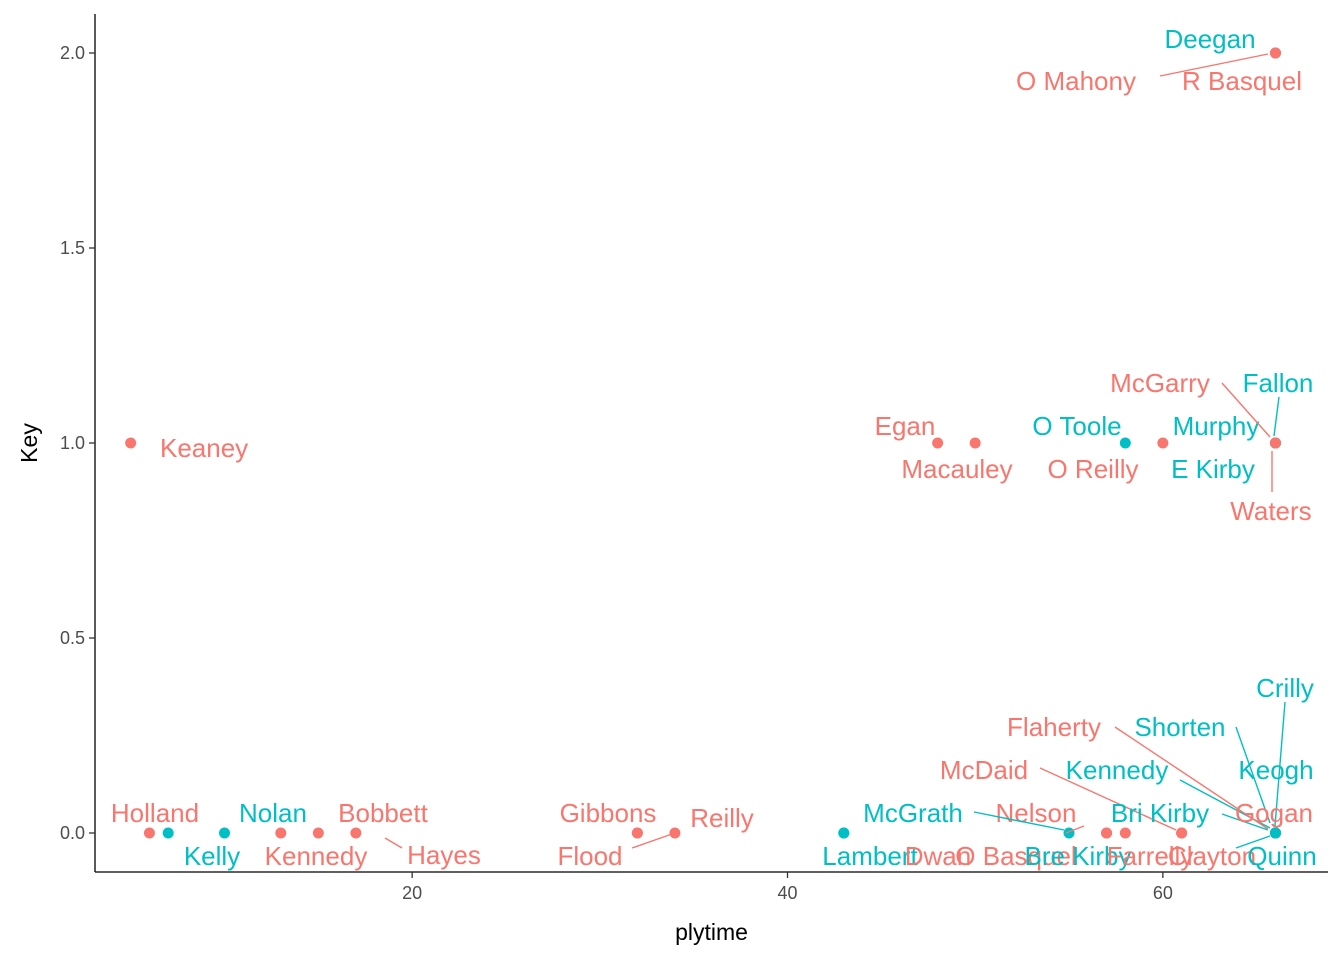  What do you see at coordinates (412, 893) in the screenshot?
I see `x-tick-label: 20` at bounding box center [412, 893].